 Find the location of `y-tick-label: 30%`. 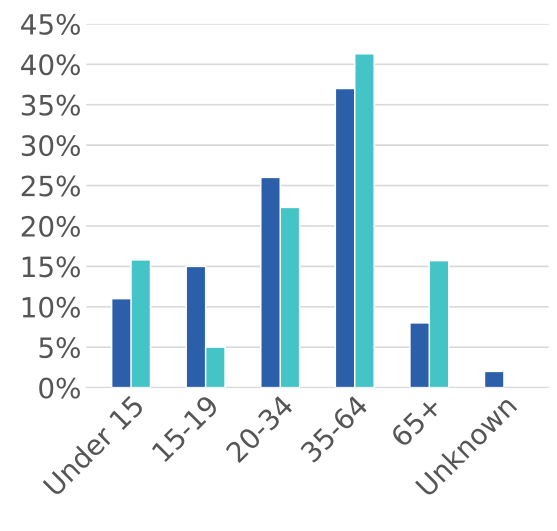

y-tick-label: 30% is located at coordinates (51, 145).